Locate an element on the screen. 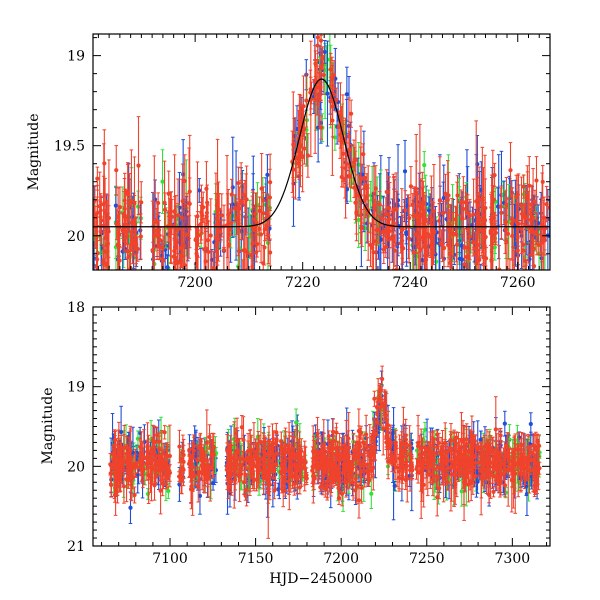 Image resolution: width=600 pixels, height=600 pixels. x-tick-label: 7260 is located at coordinates (518, 283).